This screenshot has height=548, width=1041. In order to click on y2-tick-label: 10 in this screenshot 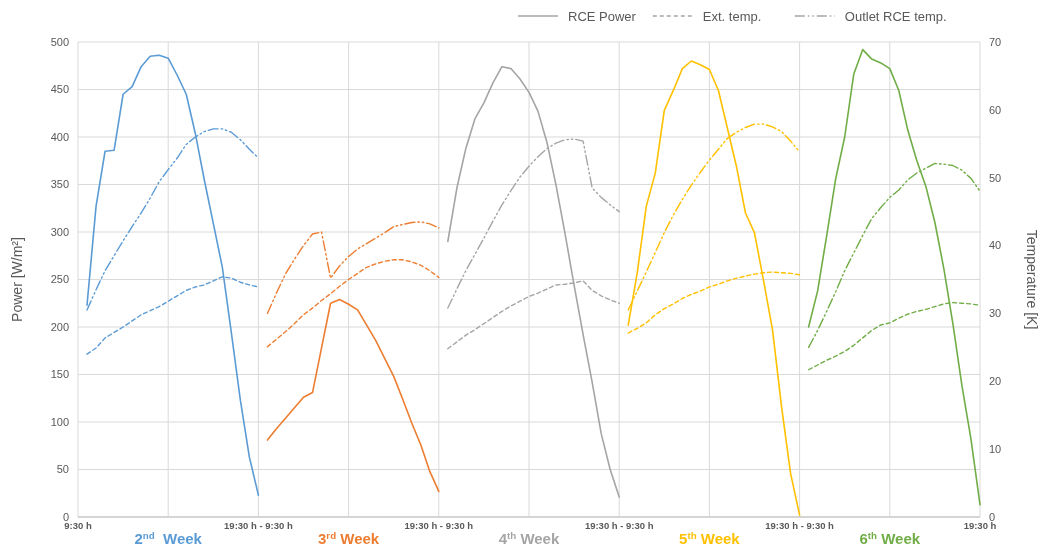, I will do `click(995, 448)`.